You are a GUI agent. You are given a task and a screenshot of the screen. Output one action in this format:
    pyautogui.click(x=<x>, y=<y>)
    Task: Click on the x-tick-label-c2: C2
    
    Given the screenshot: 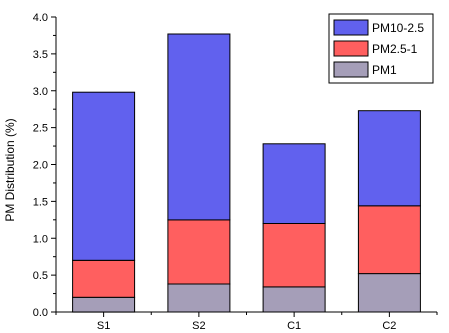 What is the action you would take?
    pyautogui.click(x=389, y=326)
    